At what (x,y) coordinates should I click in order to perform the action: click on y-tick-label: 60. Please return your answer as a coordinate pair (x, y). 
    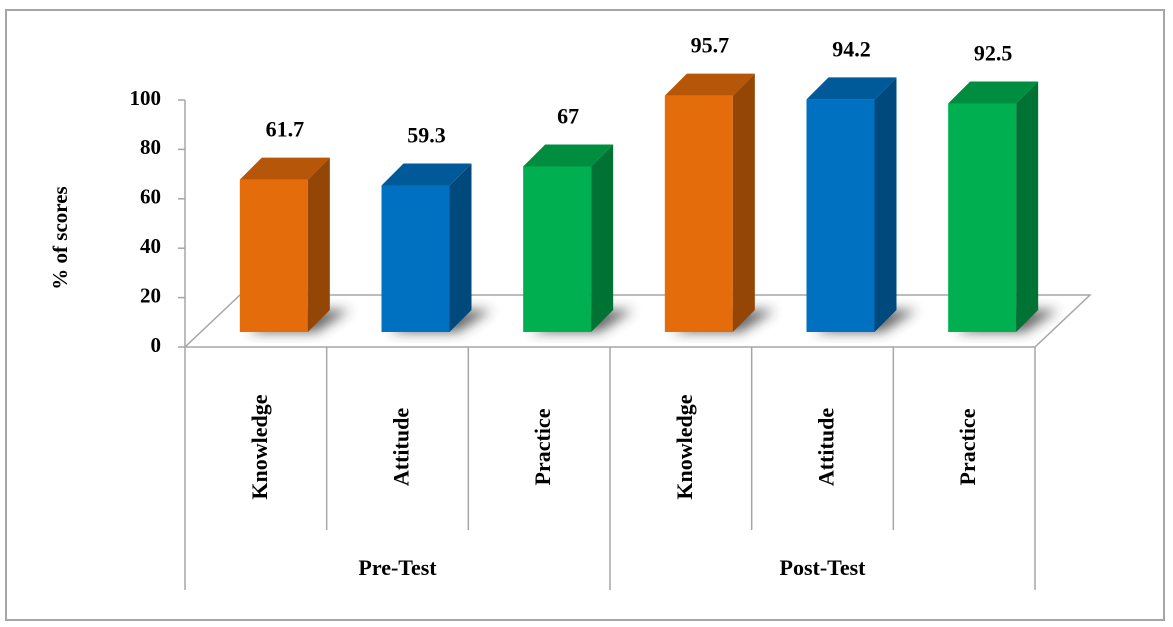
    Looking at the image, I should click on (150, 197).